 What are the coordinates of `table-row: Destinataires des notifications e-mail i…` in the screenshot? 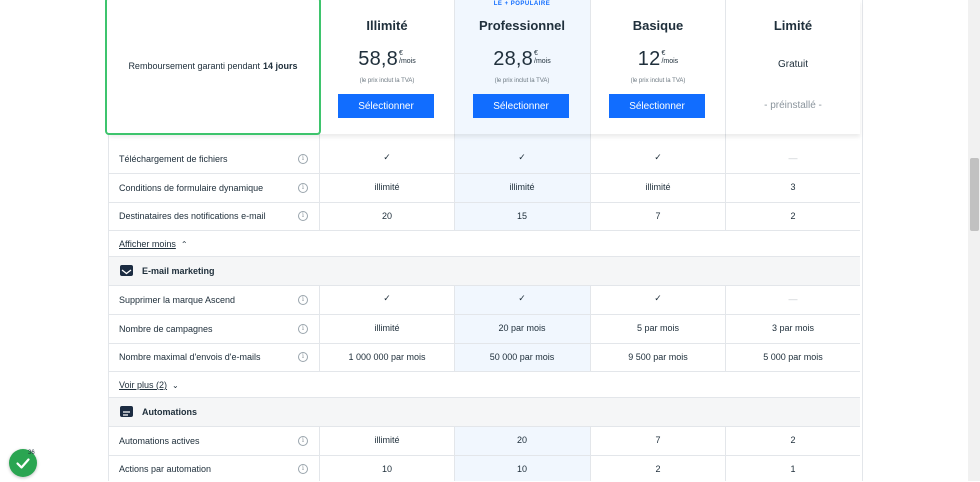 It's located at (484, 217).